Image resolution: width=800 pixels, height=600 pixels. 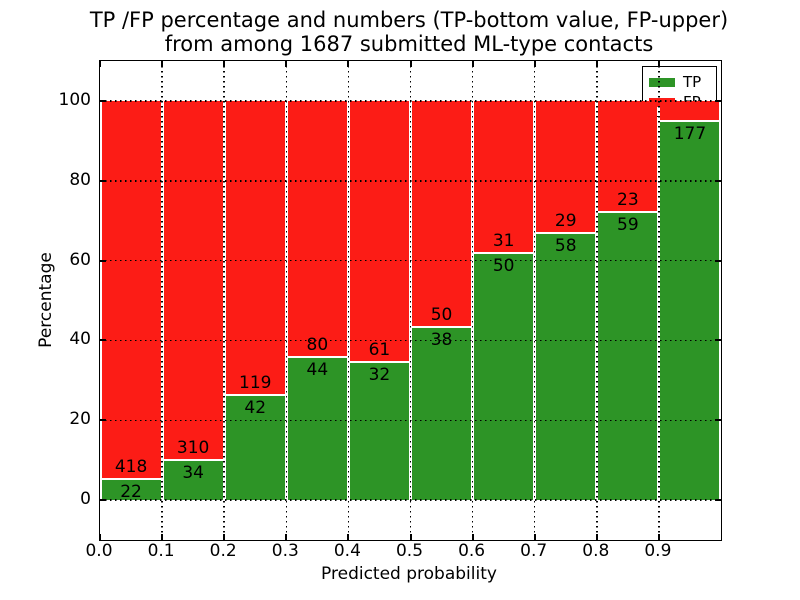 What do you see at coordinates (193, 472) in the screenshot?
I see `bar-label-tp: 34` at bounding box center [193, 472].